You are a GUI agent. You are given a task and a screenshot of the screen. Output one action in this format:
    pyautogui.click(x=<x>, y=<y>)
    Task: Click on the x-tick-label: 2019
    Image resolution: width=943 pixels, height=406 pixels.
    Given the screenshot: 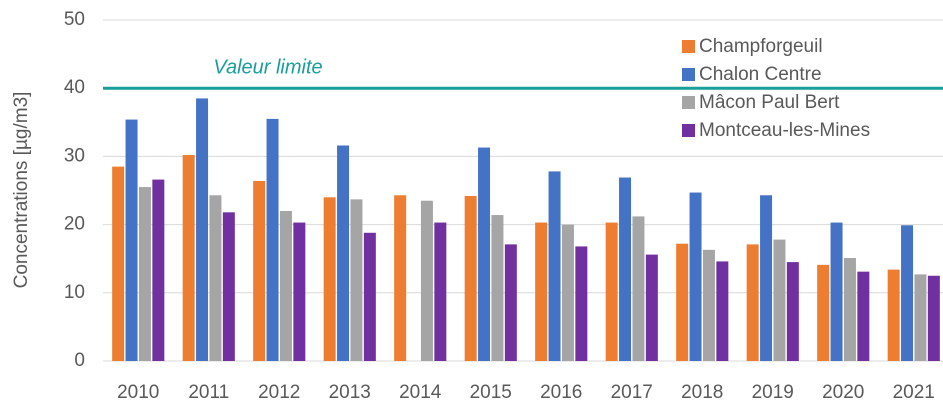 What is the action you would take?
    pyautogui.click(x=773, y=392)
    